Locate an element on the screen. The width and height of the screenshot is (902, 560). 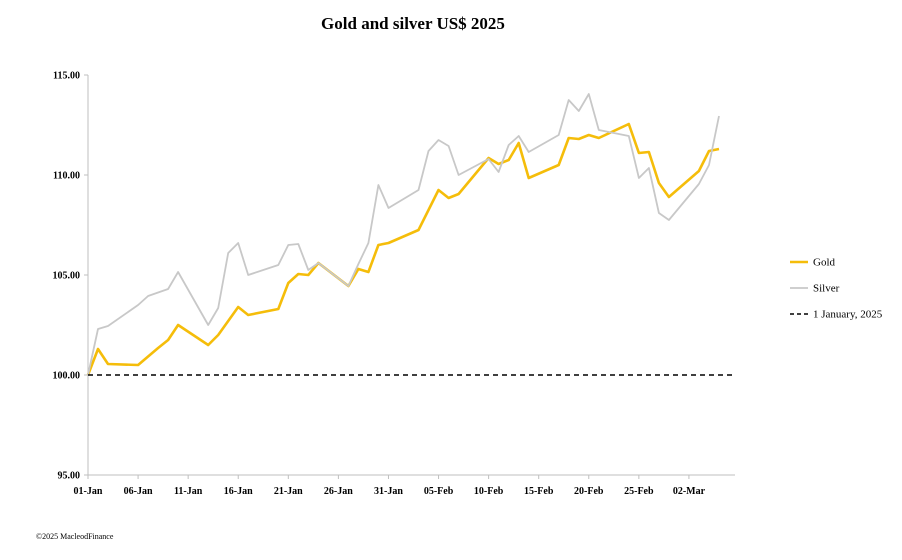
y-tick-label: 95.00 is located at coordinates (69, 476).